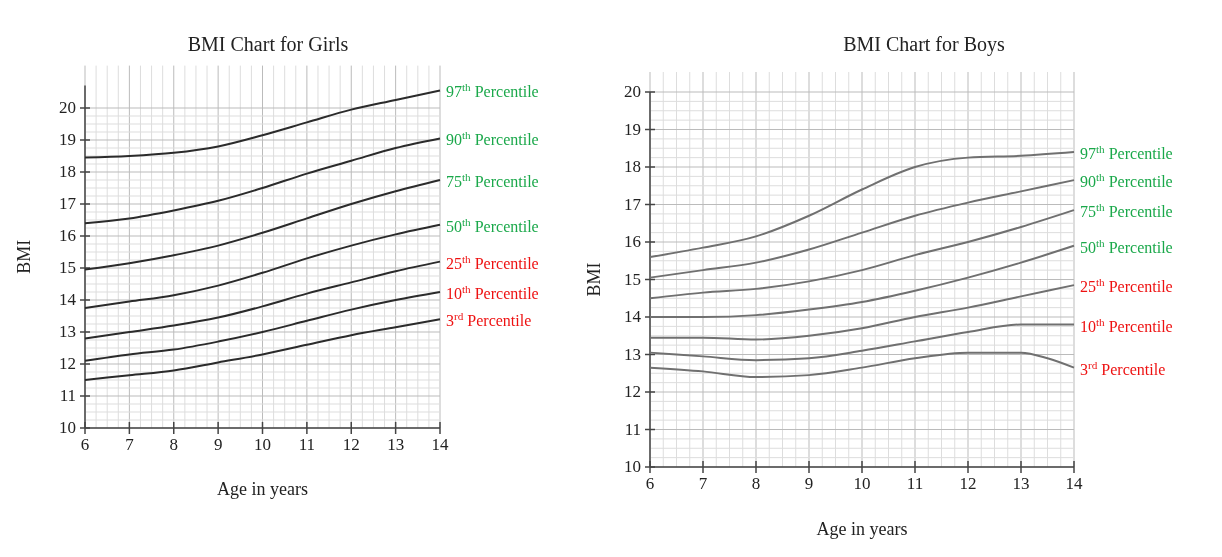  Describe the element at coordinates (924, 44) in the screenshot. I see `chart-title: BMI Chart for Boys` at that location.